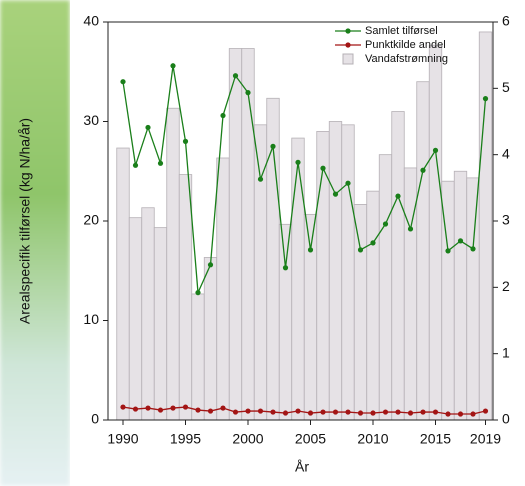  Describe the element at coordinates (35, 243) in the screenshot. I see `background-image` at that location.